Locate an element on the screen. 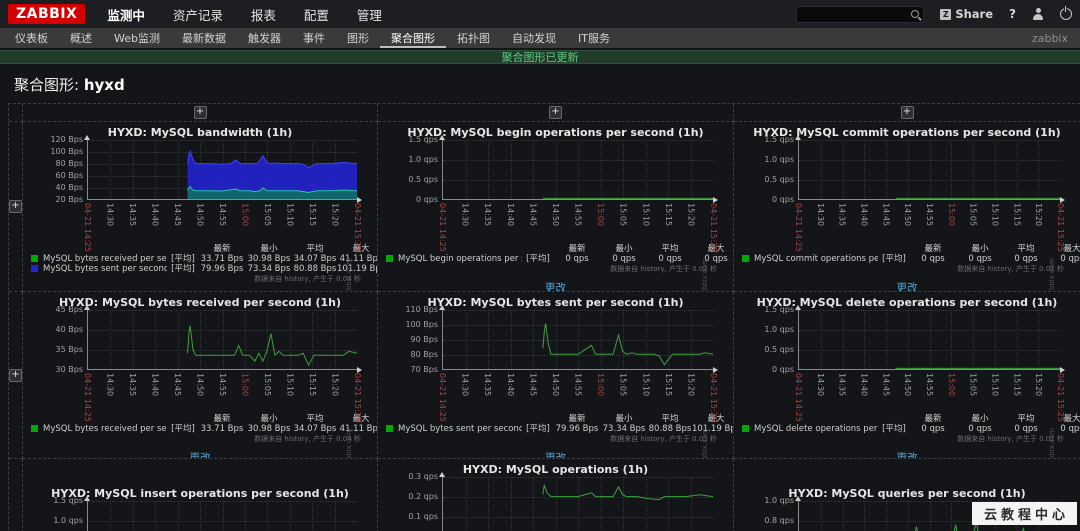 The width and height of the screenshot is (1080, 531). legend-value: 41.11 Bps is located at coordinates (358, 429).